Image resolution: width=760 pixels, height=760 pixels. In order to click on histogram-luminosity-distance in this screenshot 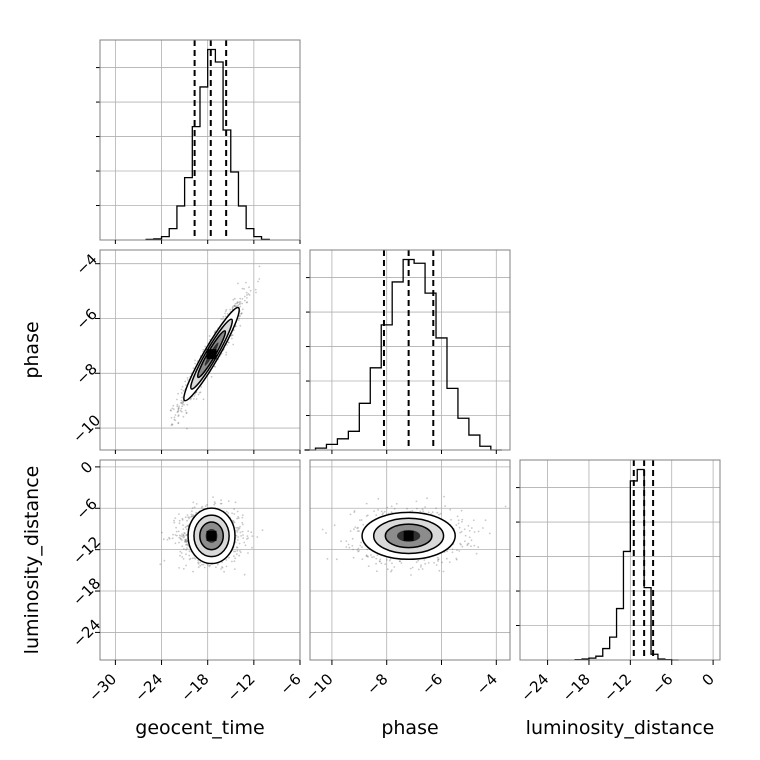, I will do `click(618, 560)`.